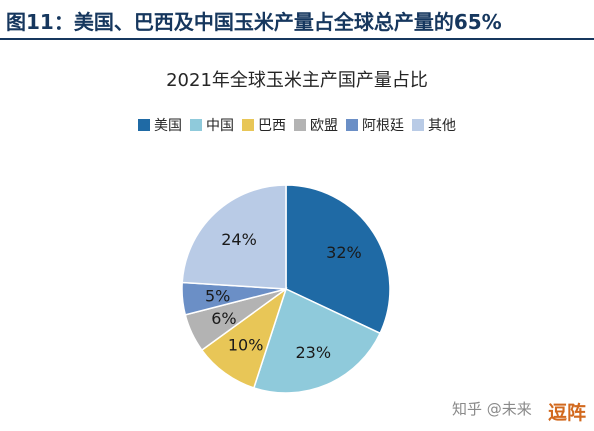 This screenshot has height=431, width=594. I want to click on watermark: 知乎 @未来, so click(492, 408).